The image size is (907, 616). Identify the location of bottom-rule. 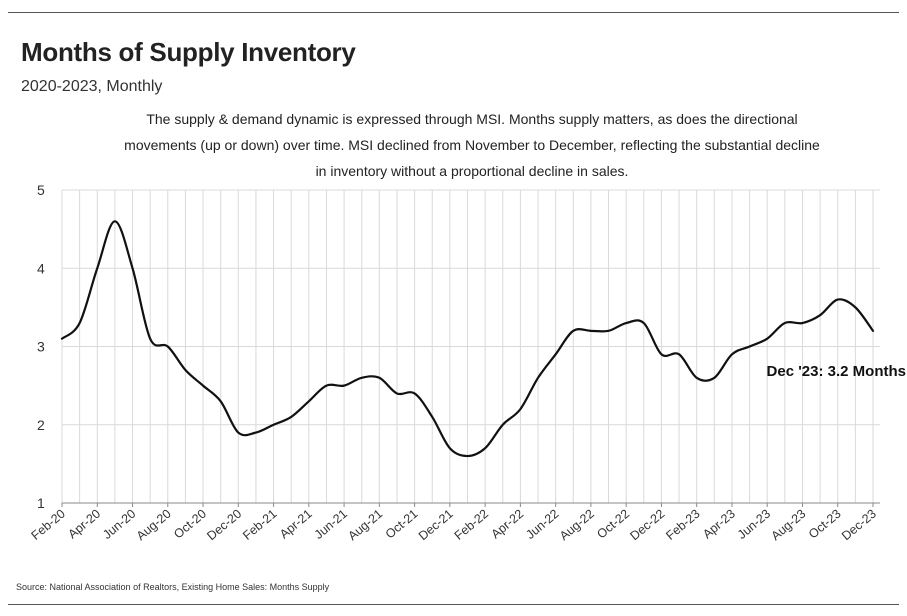
(453, 604).